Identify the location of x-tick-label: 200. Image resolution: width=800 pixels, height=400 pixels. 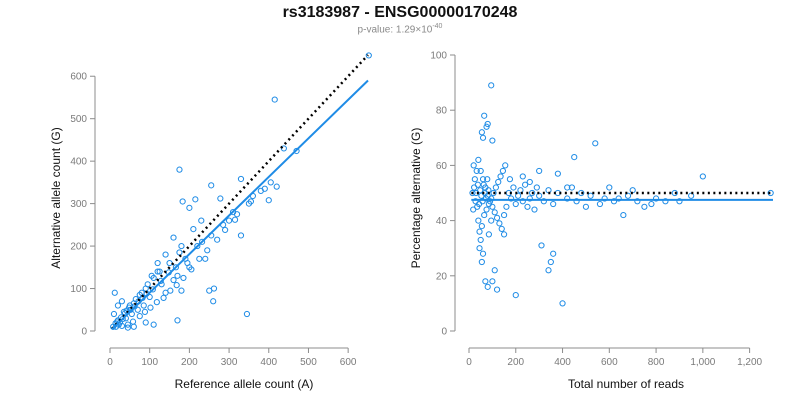
(189, 362).